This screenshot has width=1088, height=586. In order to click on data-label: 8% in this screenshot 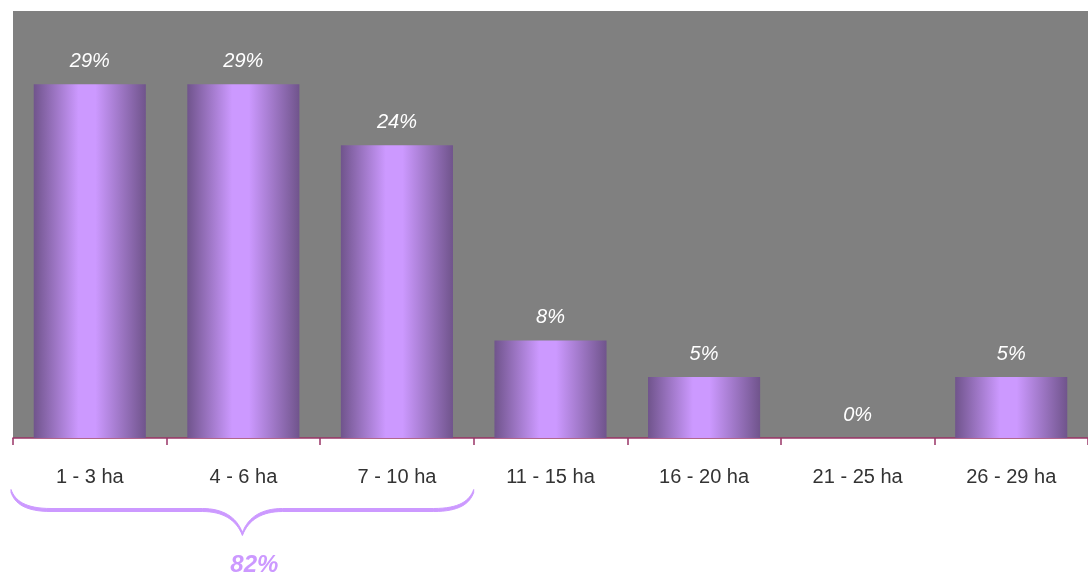, I will do `click(550, 316)`.